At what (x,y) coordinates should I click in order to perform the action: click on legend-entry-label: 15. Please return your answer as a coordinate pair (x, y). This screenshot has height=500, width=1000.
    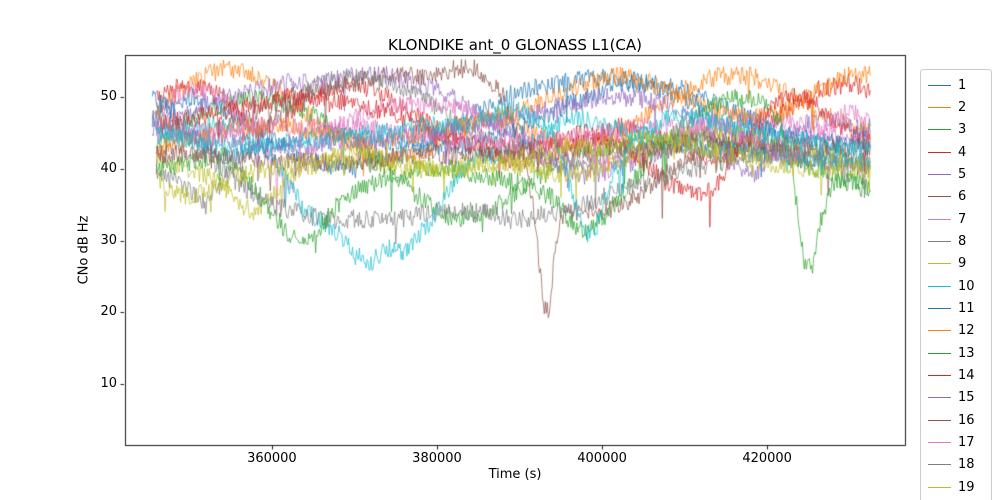
    Looking at the image, I should click on (966, 398).